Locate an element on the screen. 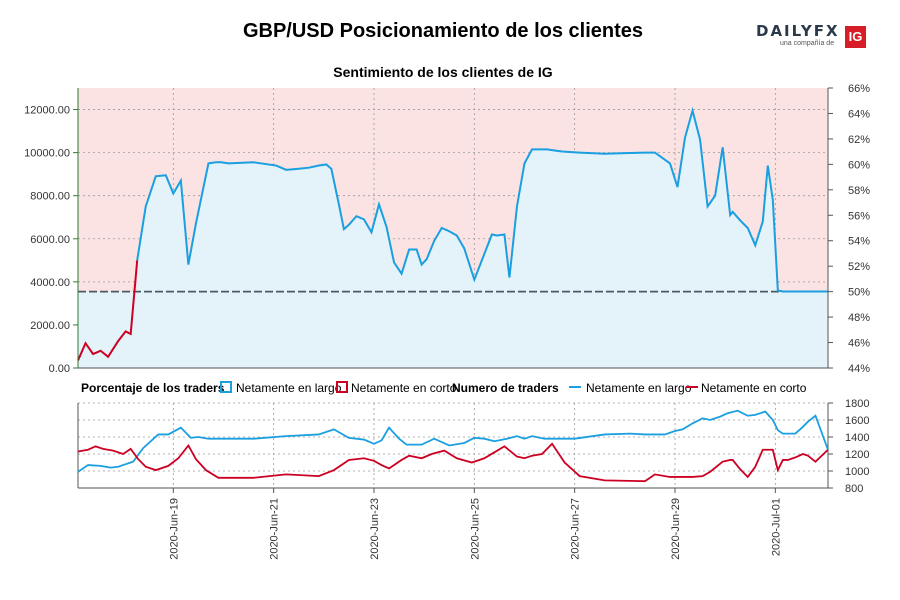 Image resolution: width=900 pixels, height=600 pixels. x-tick-label: 2020-Jul-01 is located at coordinates (776, 527).